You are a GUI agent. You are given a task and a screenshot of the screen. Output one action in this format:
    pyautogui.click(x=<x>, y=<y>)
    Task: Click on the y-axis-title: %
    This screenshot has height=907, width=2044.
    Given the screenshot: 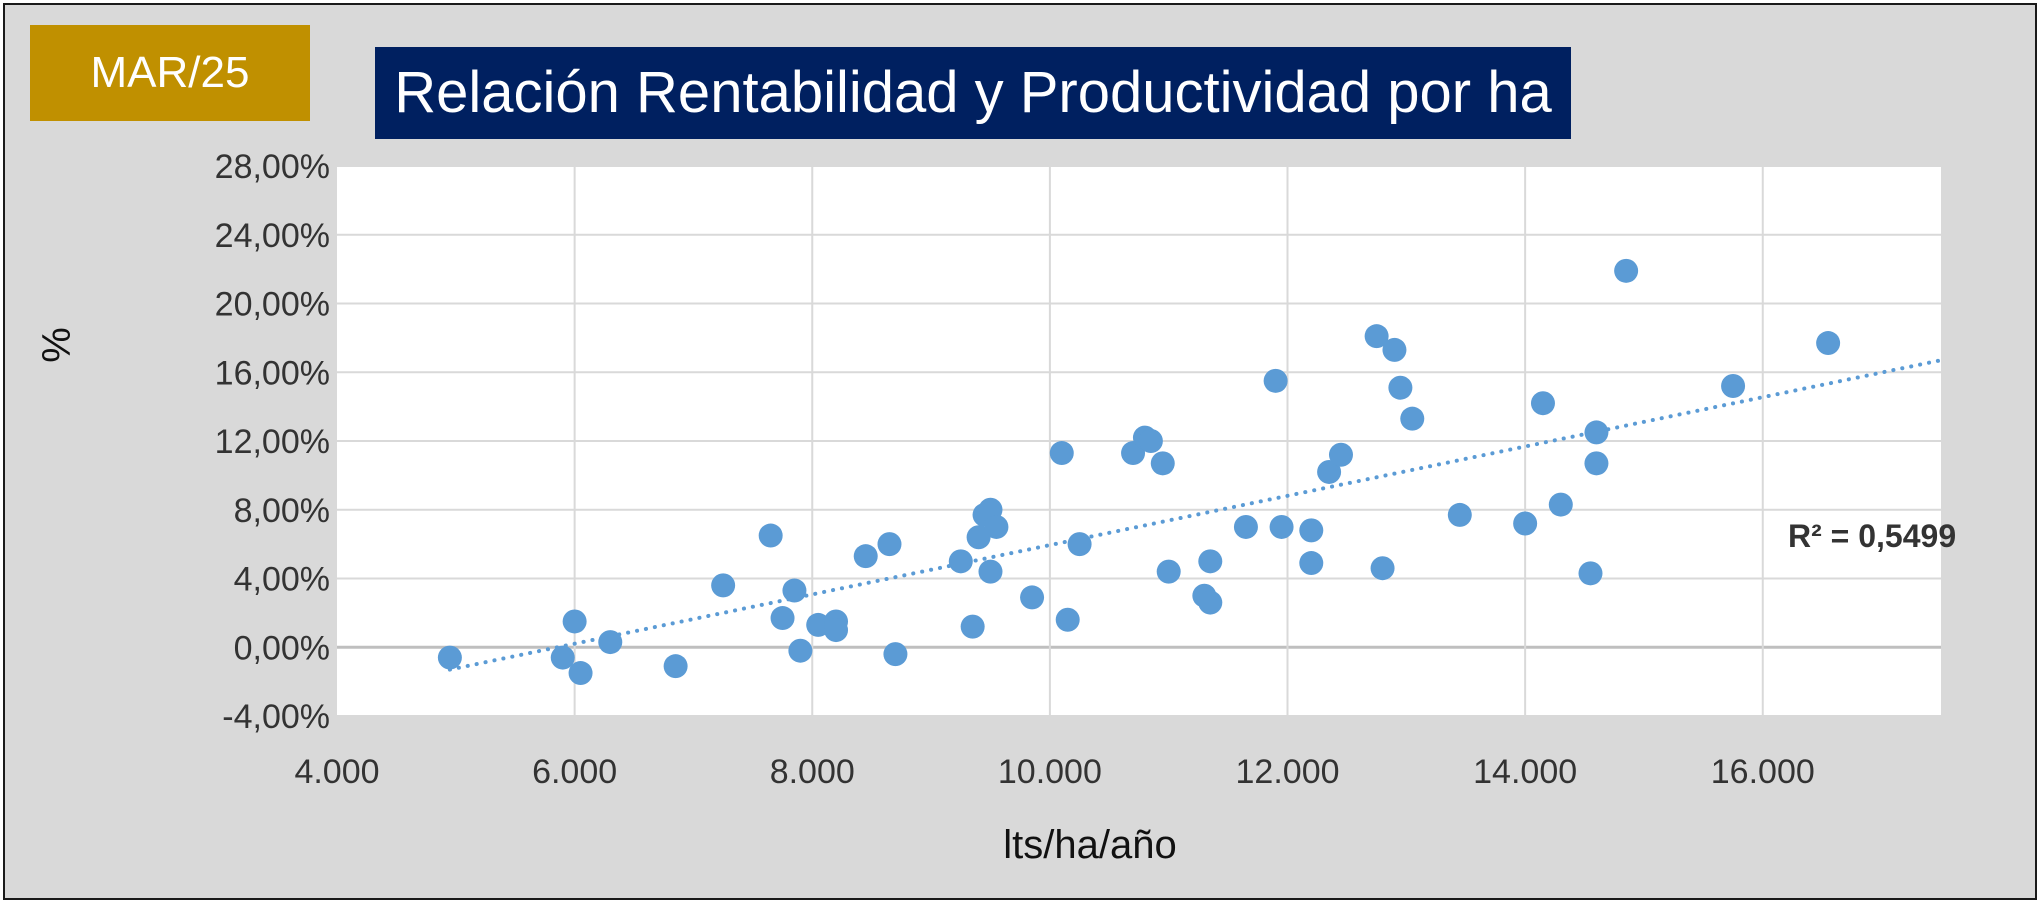 What is the action you would take?
    pyautogui.click(x=57, y=345)
    